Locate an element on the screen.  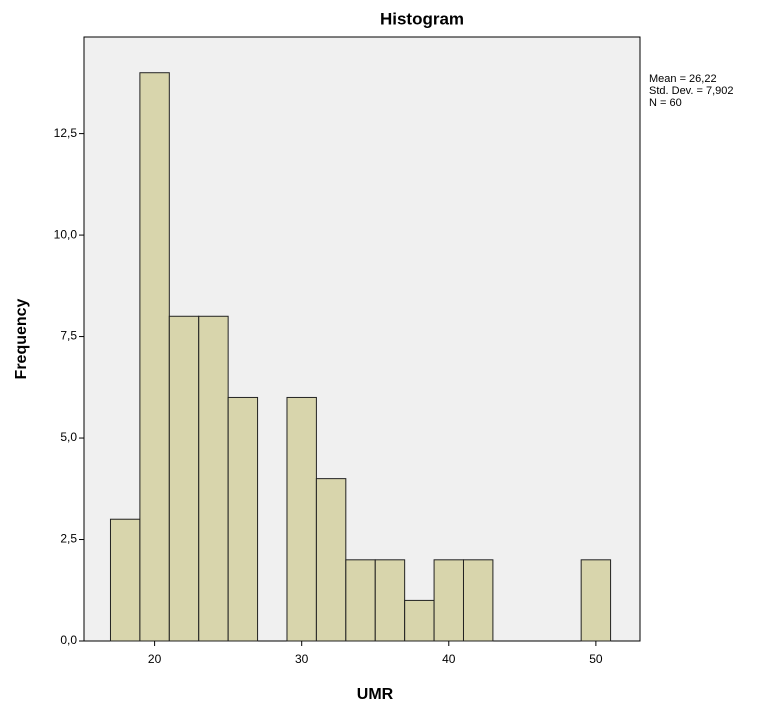
y-tick-label: 0,0 is located at coordinates (68, 640).